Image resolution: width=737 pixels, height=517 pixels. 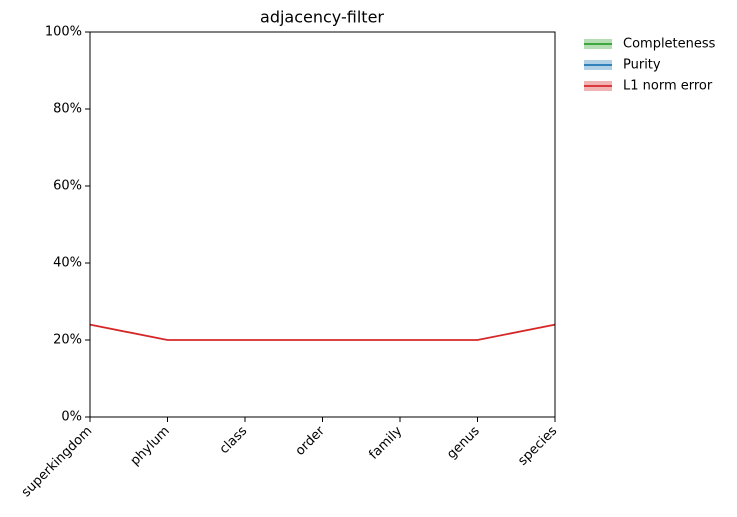 I want to click on x-tick-label: genus, so click(x=463, y=443).